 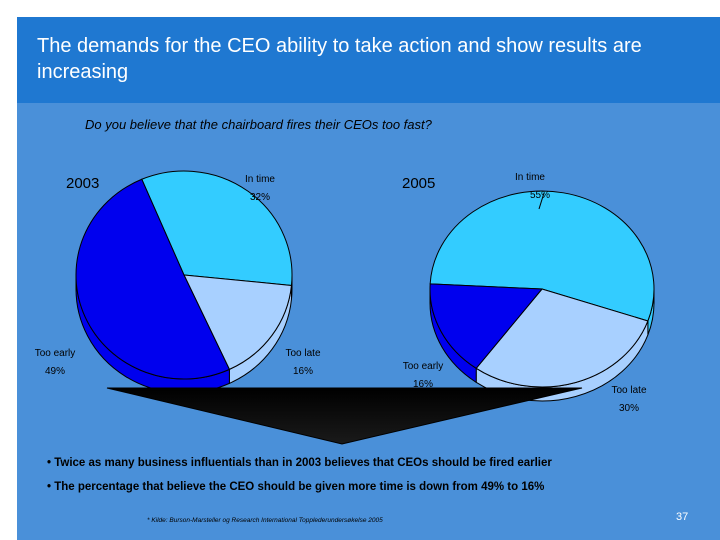 I want to click on page-number: 37, so click(x=682, y=517).